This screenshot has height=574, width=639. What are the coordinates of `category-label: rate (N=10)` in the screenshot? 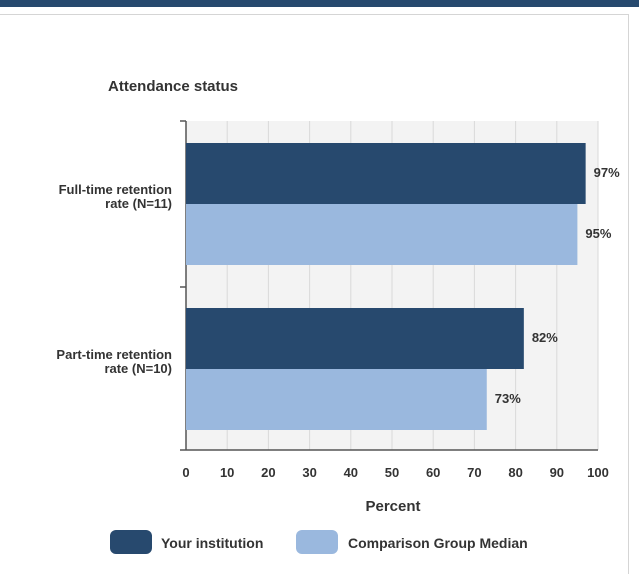 It's located at (138, 368).